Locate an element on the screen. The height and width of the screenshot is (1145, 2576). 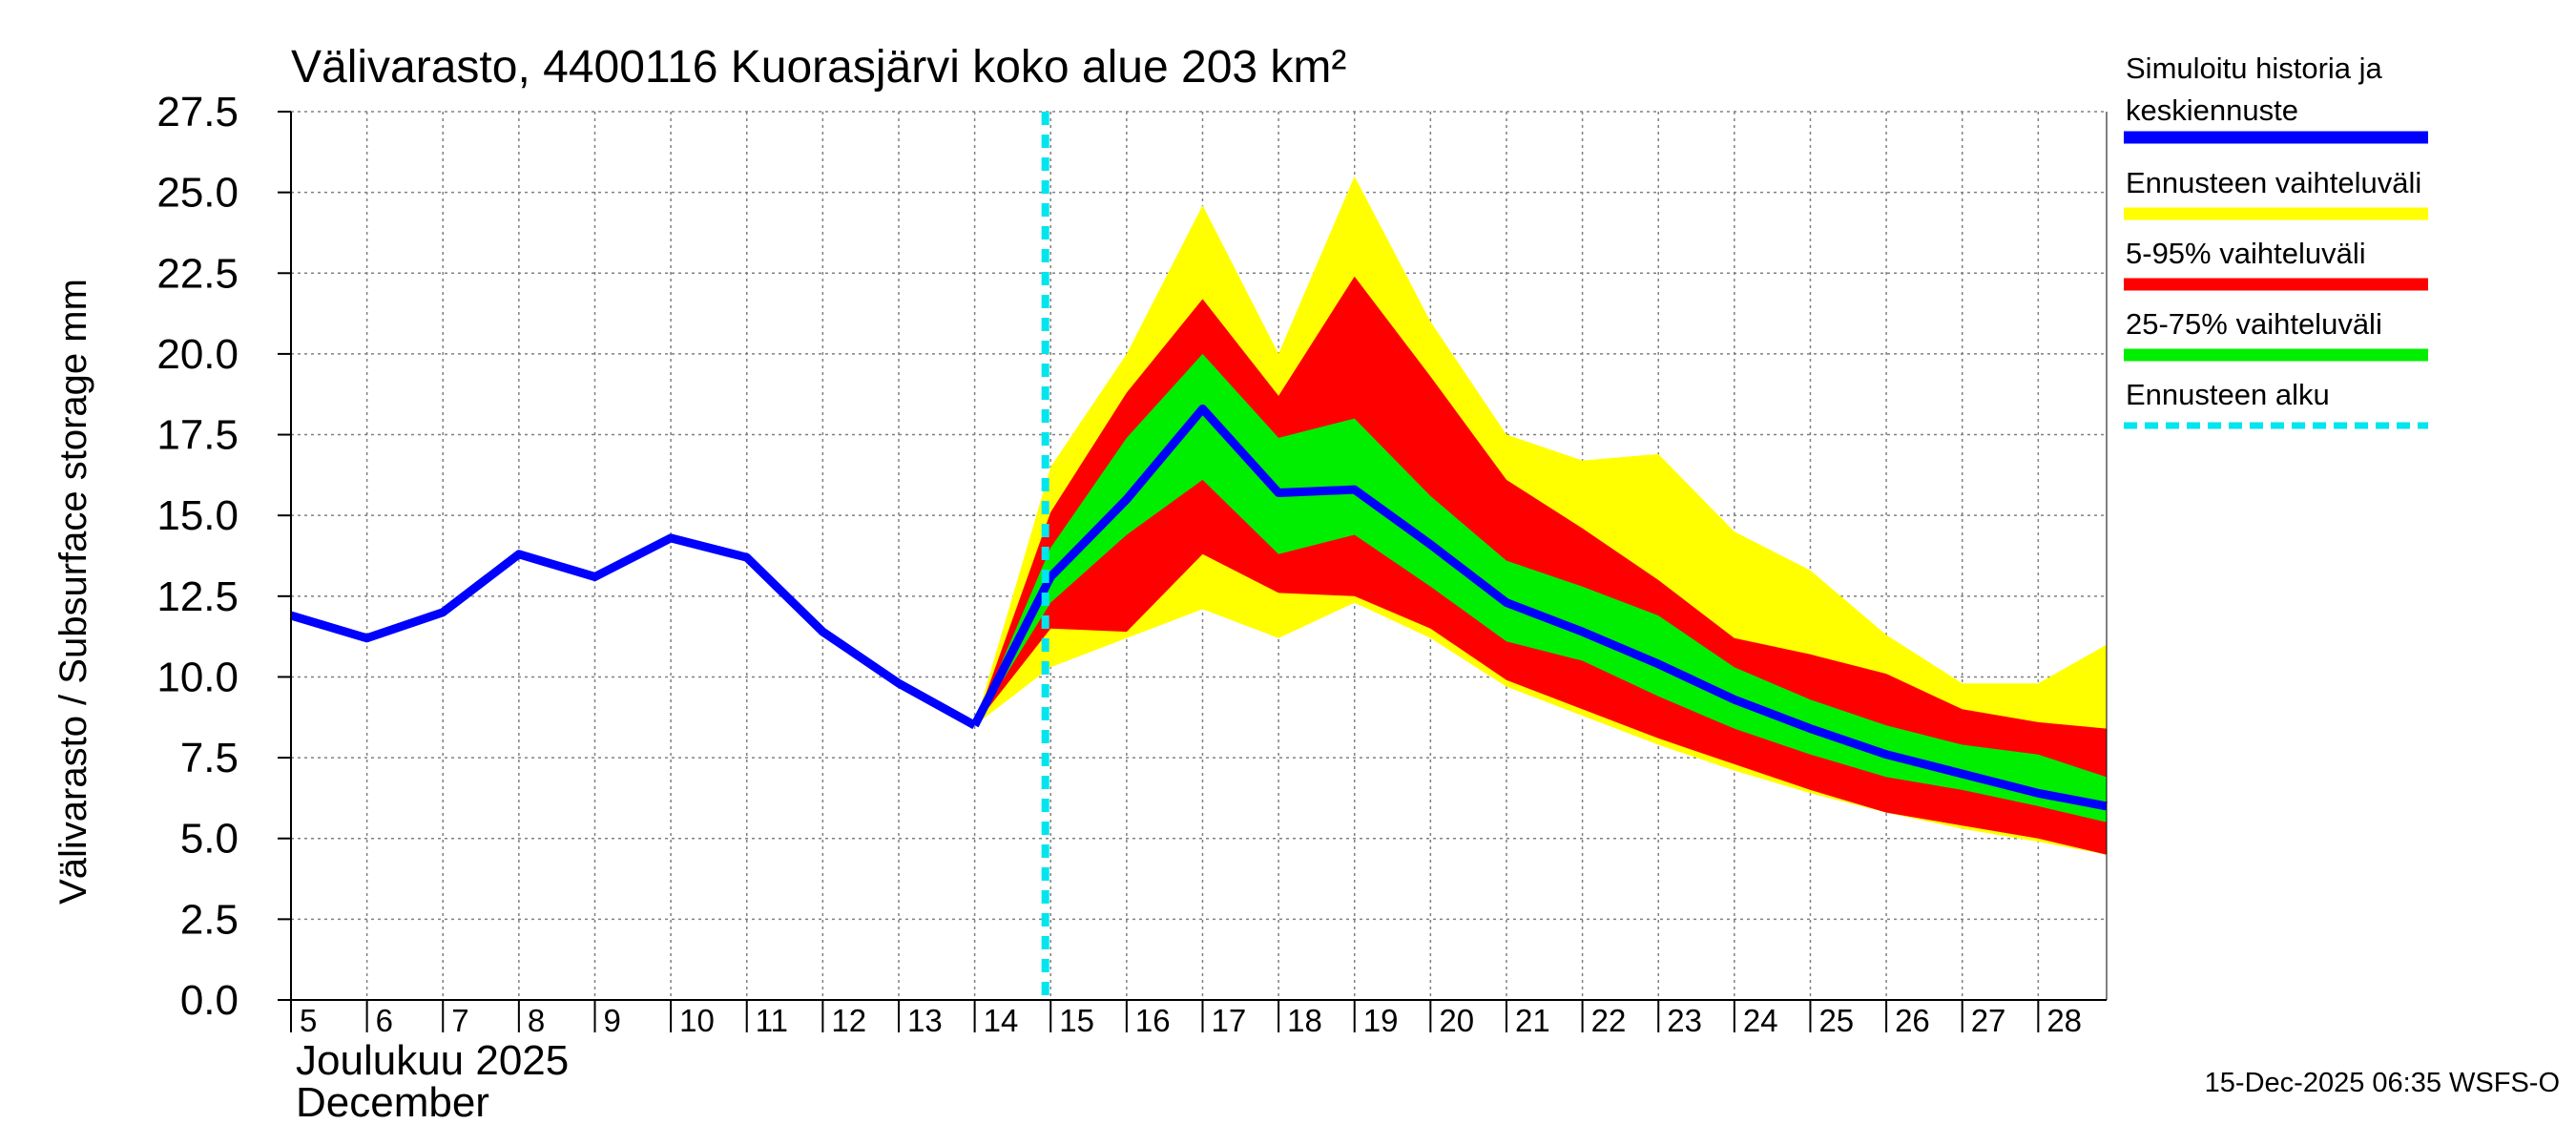
y-tick-label: 5.0 is located at coordinates (209, 840).